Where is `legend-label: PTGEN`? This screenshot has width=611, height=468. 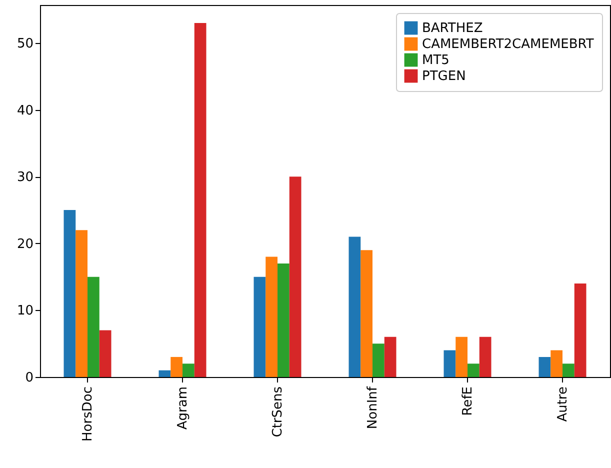 legend-label: PTGEN is located at coordinates (444, 76).